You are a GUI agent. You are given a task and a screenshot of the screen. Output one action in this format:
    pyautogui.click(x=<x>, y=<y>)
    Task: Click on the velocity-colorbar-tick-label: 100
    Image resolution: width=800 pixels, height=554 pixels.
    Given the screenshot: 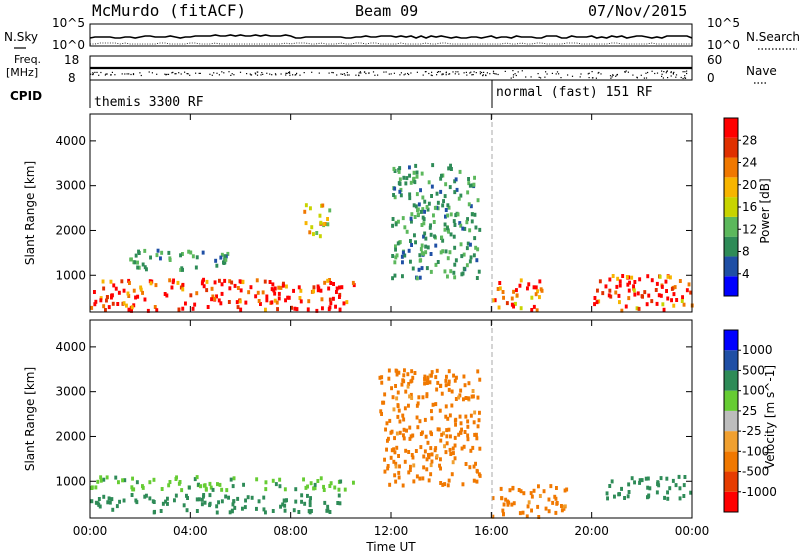 What is the action you would take?
    pyautogui.click(x=753, y=391)
    